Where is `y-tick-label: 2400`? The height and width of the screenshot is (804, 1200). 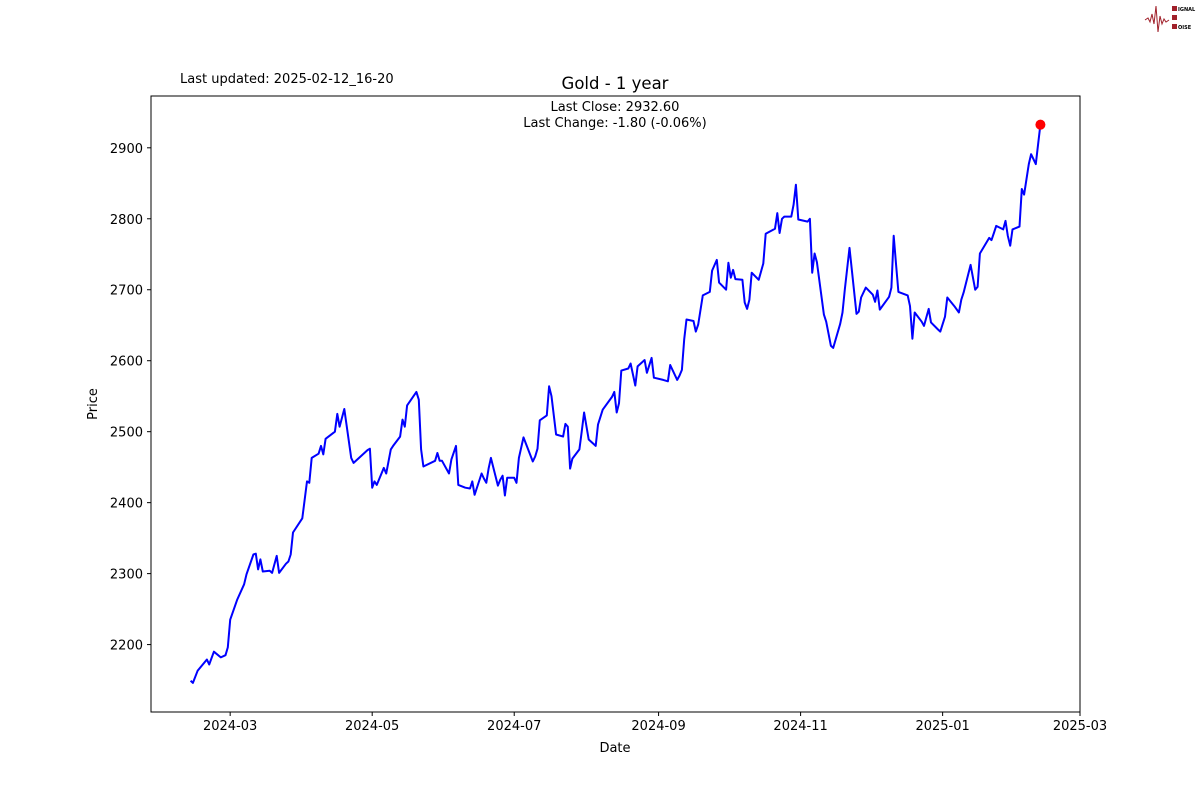 y-tick-label: 2400 is located at coordinates (126, 504).